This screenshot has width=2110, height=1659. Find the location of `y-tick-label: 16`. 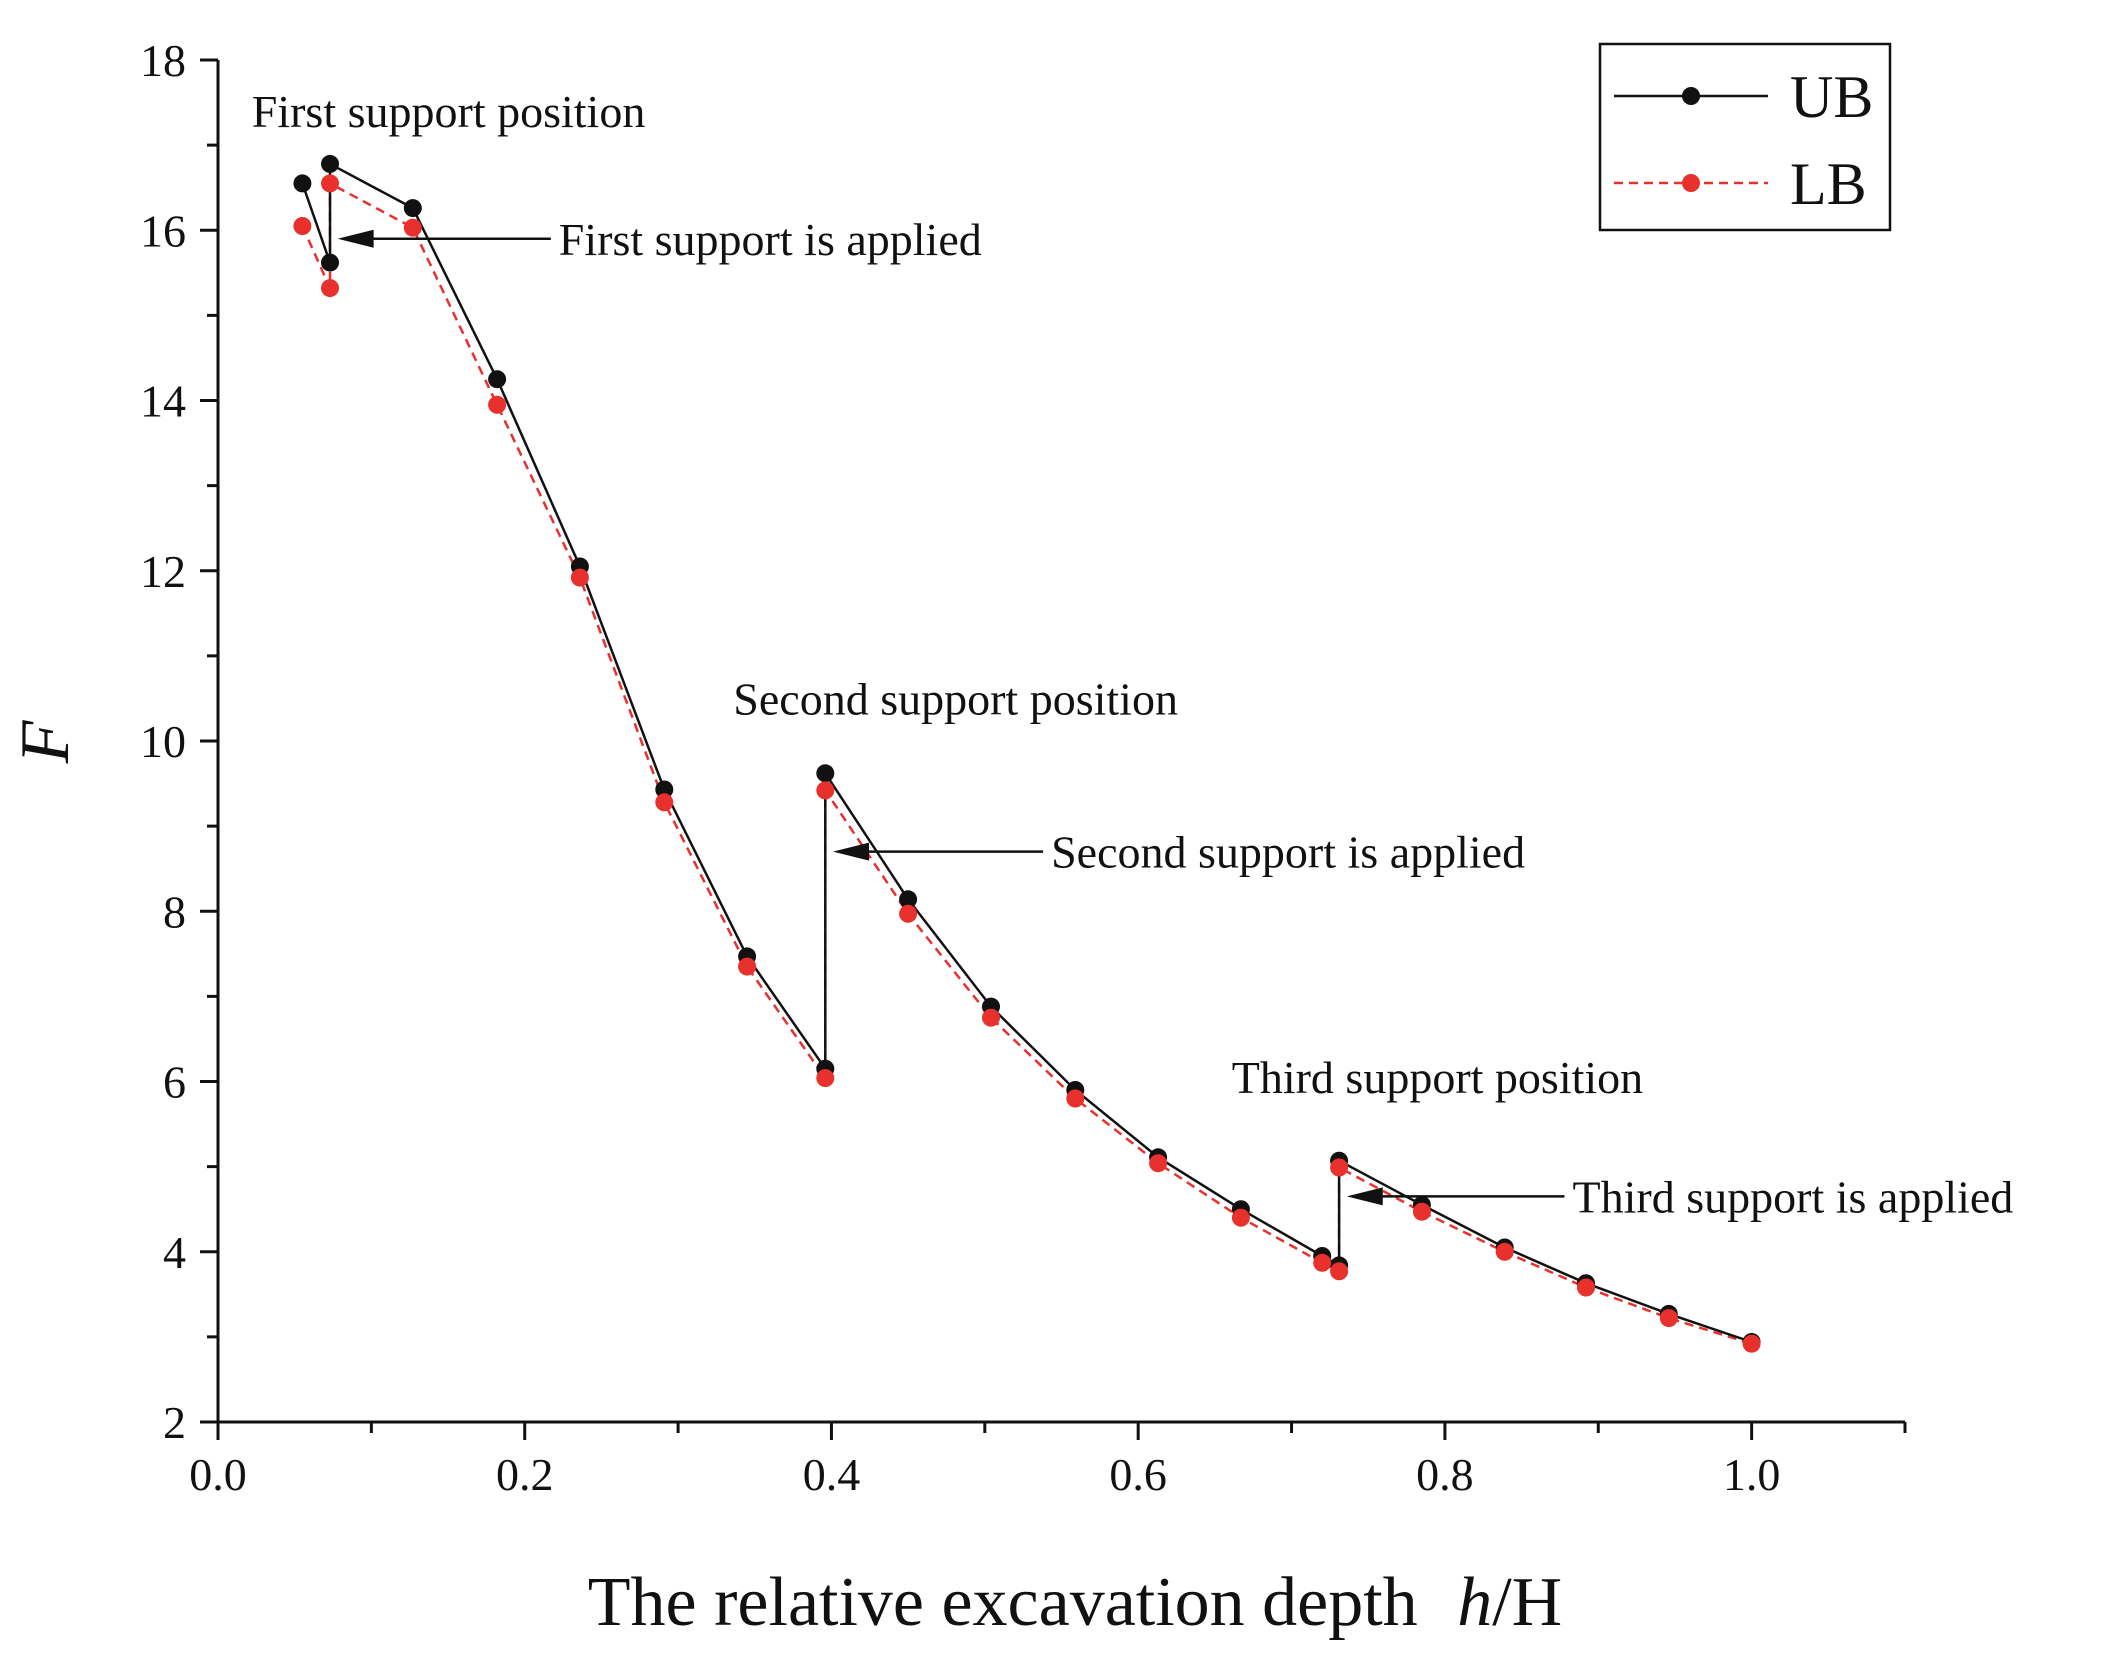

y-tick-label: 16 is located at coordinates (163, 230).